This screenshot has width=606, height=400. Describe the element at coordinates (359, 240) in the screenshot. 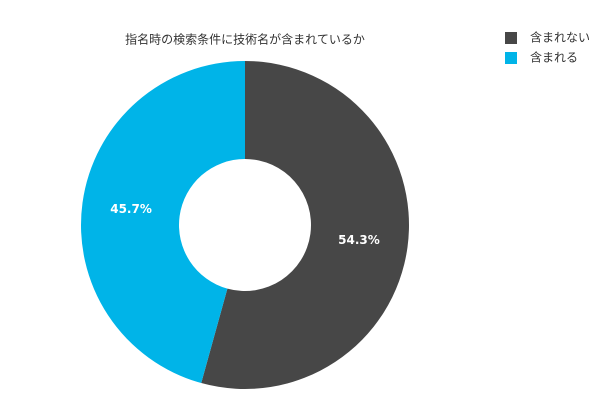

I see `data-label: 54.3%` at that location.